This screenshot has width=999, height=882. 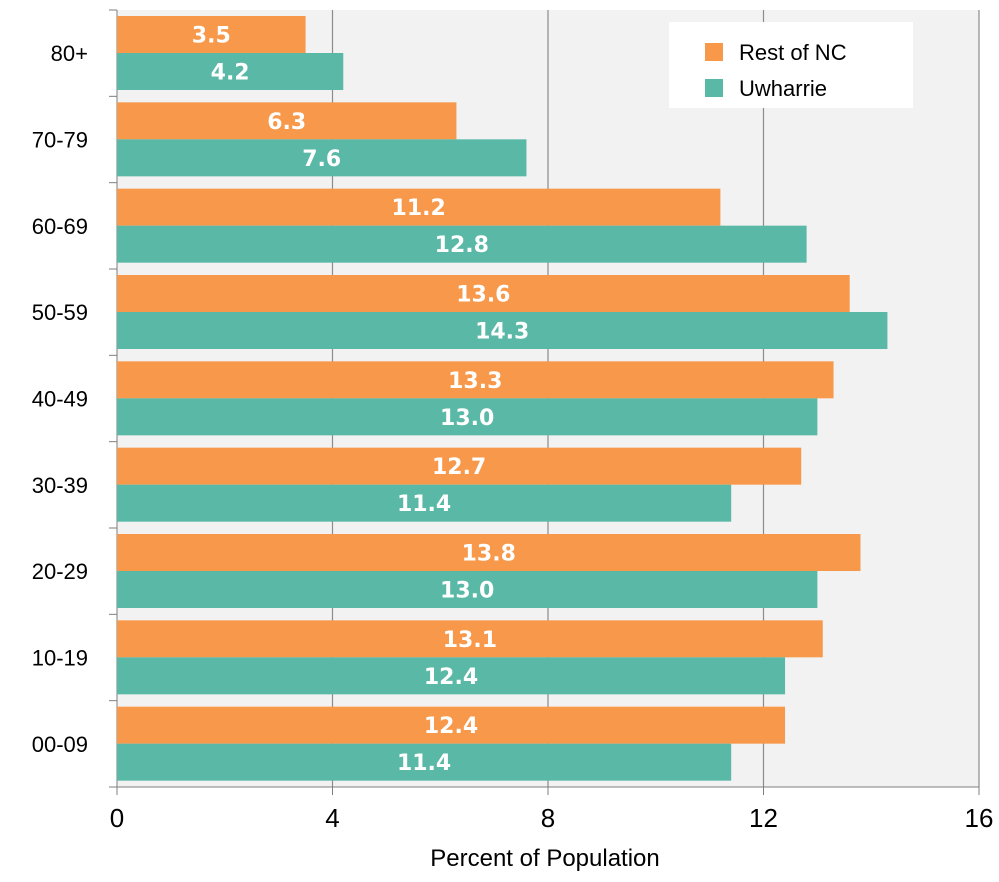 I want to click on category-label: 80+, so click(x=69, y=53).